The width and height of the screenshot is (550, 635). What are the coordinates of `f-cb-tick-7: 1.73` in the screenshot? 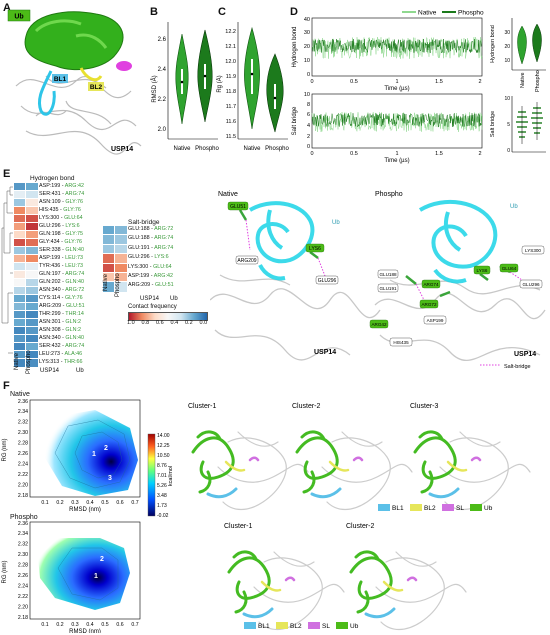 It's located at (162, 506).